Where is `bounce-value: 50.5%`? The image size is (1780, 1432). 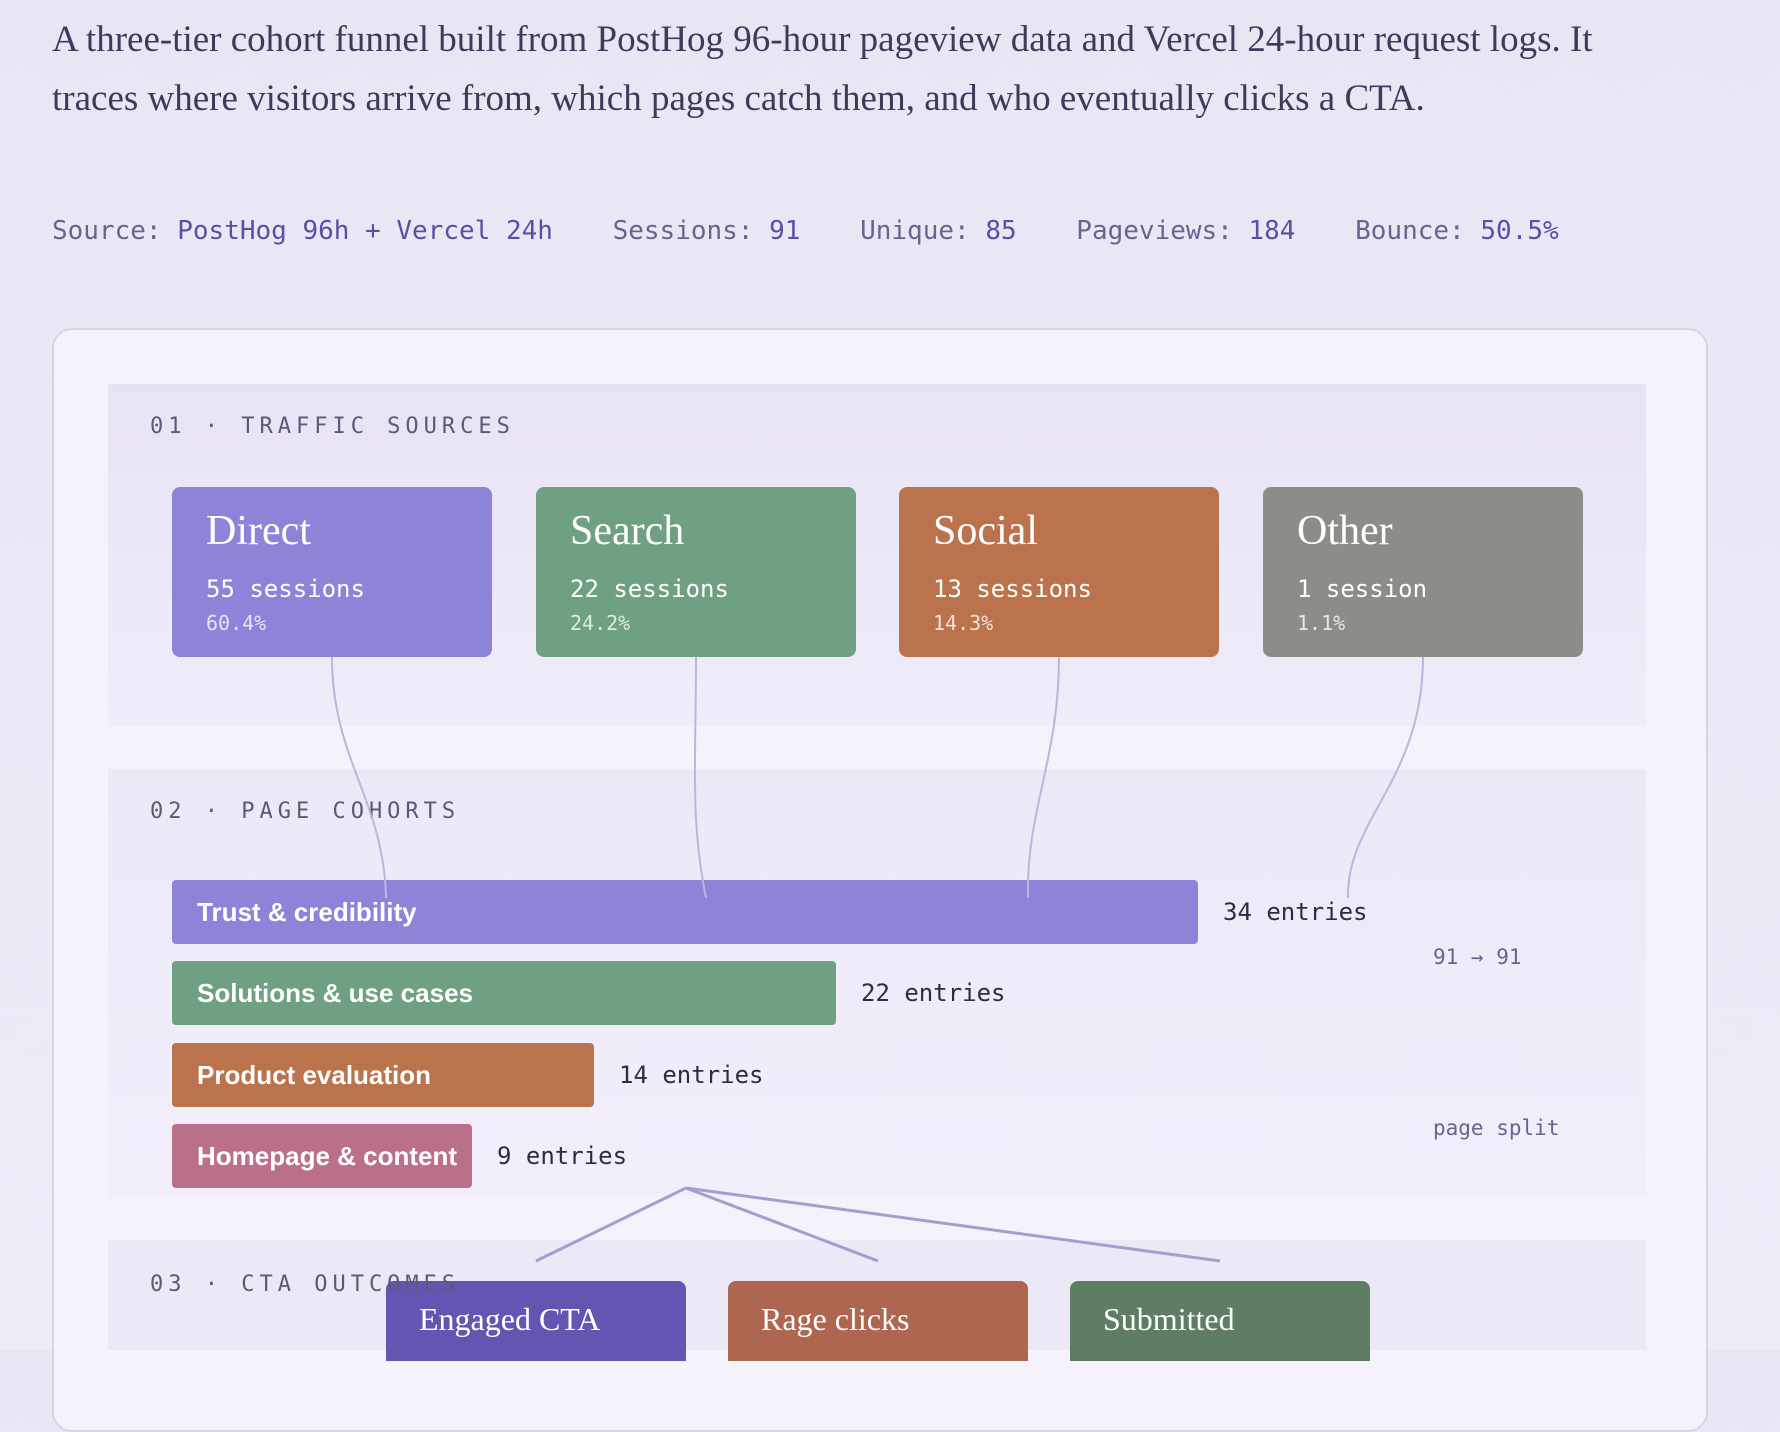
bounce-value: 50.5% is located at coordinates (1519, 231).